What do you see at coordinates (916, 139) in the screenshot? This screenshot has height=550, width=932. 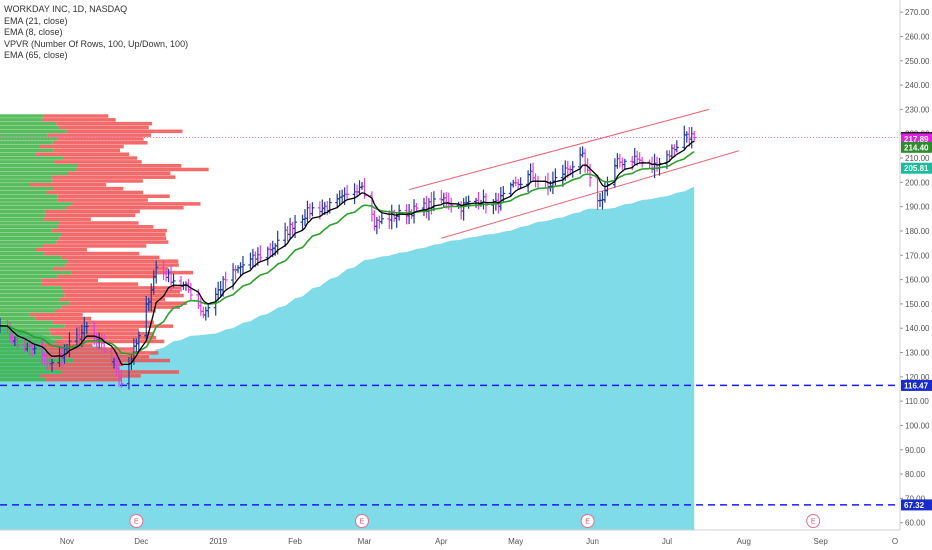 I see `price-tag-label: 217.89` at bounding box center [916, 139].